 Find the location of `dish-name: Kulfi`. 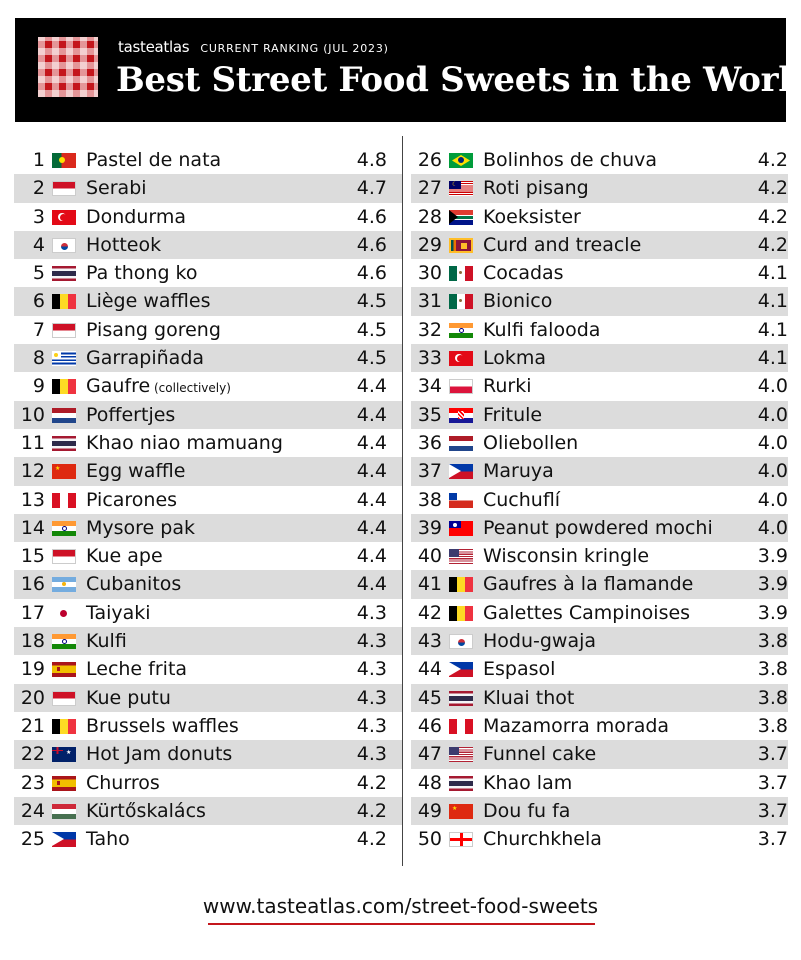

dish-name: Kulfi is located at coordinates (106, 641).